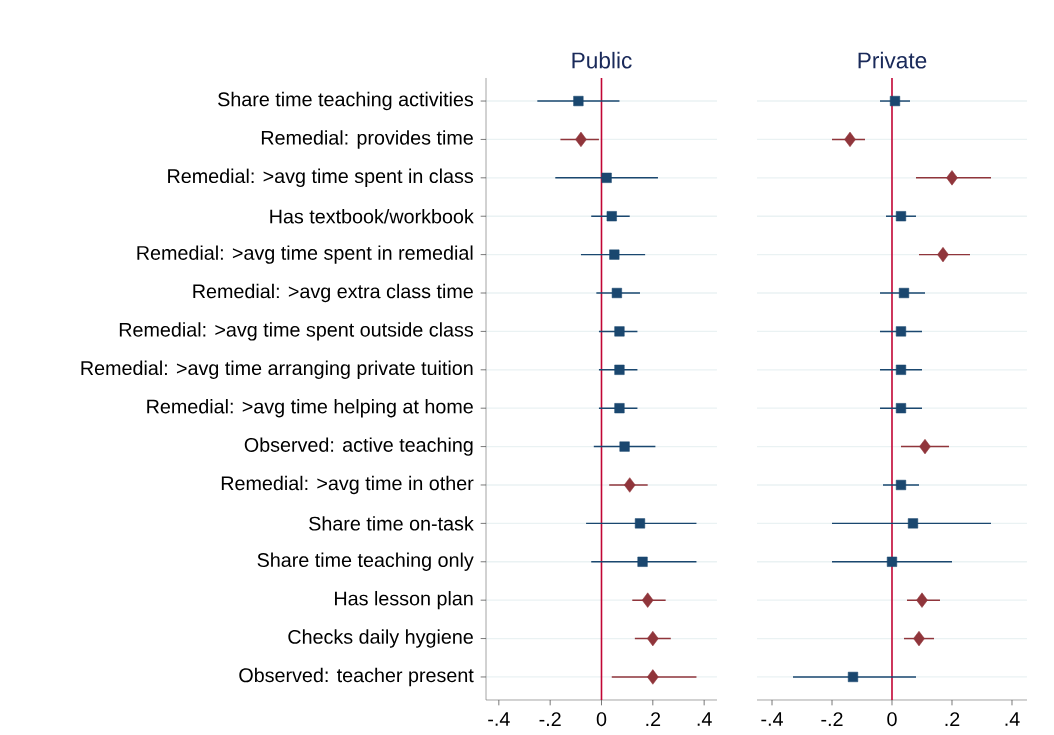  What do you see at coordinates (347, 485) in the screenshot?
I see `y-tick-label: Remedial: >avg time in other` at bounding box center [347, 485].